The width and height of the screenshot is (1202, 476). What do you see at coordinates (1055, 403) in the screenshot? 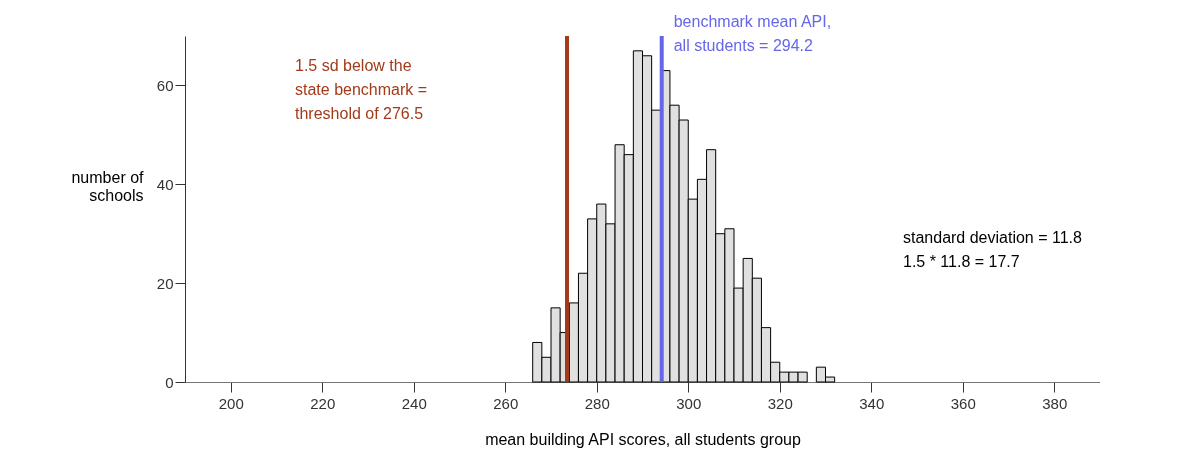
I see `x-tick-label: 380` at bounding box center [1055, 403].